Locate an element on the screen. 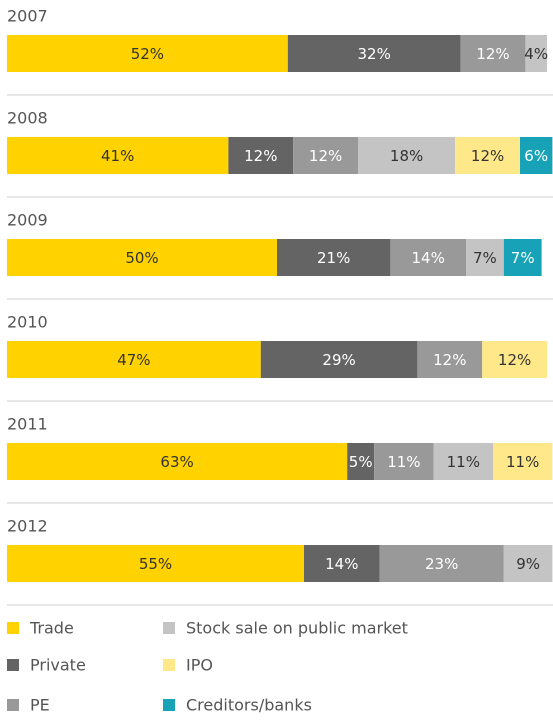 The width and height of the screenshot is (553, 722). legend-label: PE is located at coordinates (40, 705).